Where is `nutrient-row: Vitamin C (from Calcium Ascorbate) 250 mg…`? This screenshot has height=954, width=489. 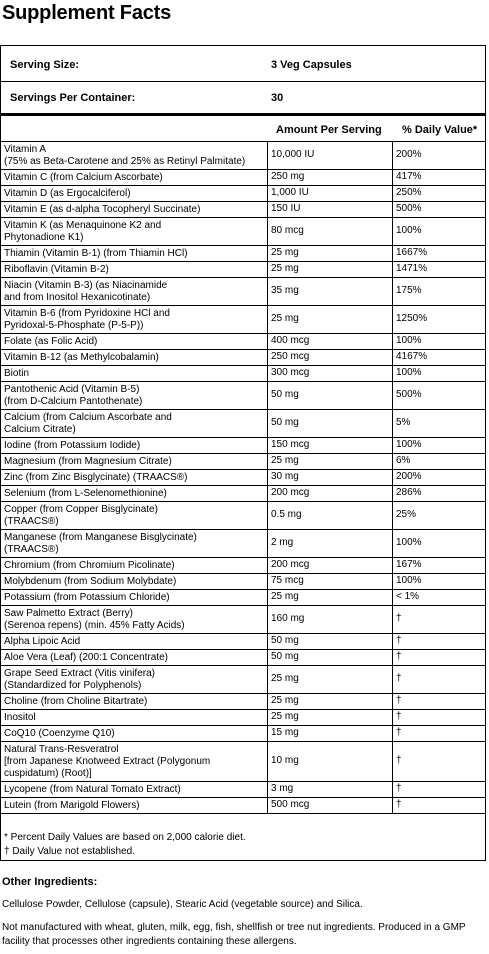
nutrient-row: Vitamin C (from Calcium Ascorbate) 250 mg… is located at coordinates (243, 178).